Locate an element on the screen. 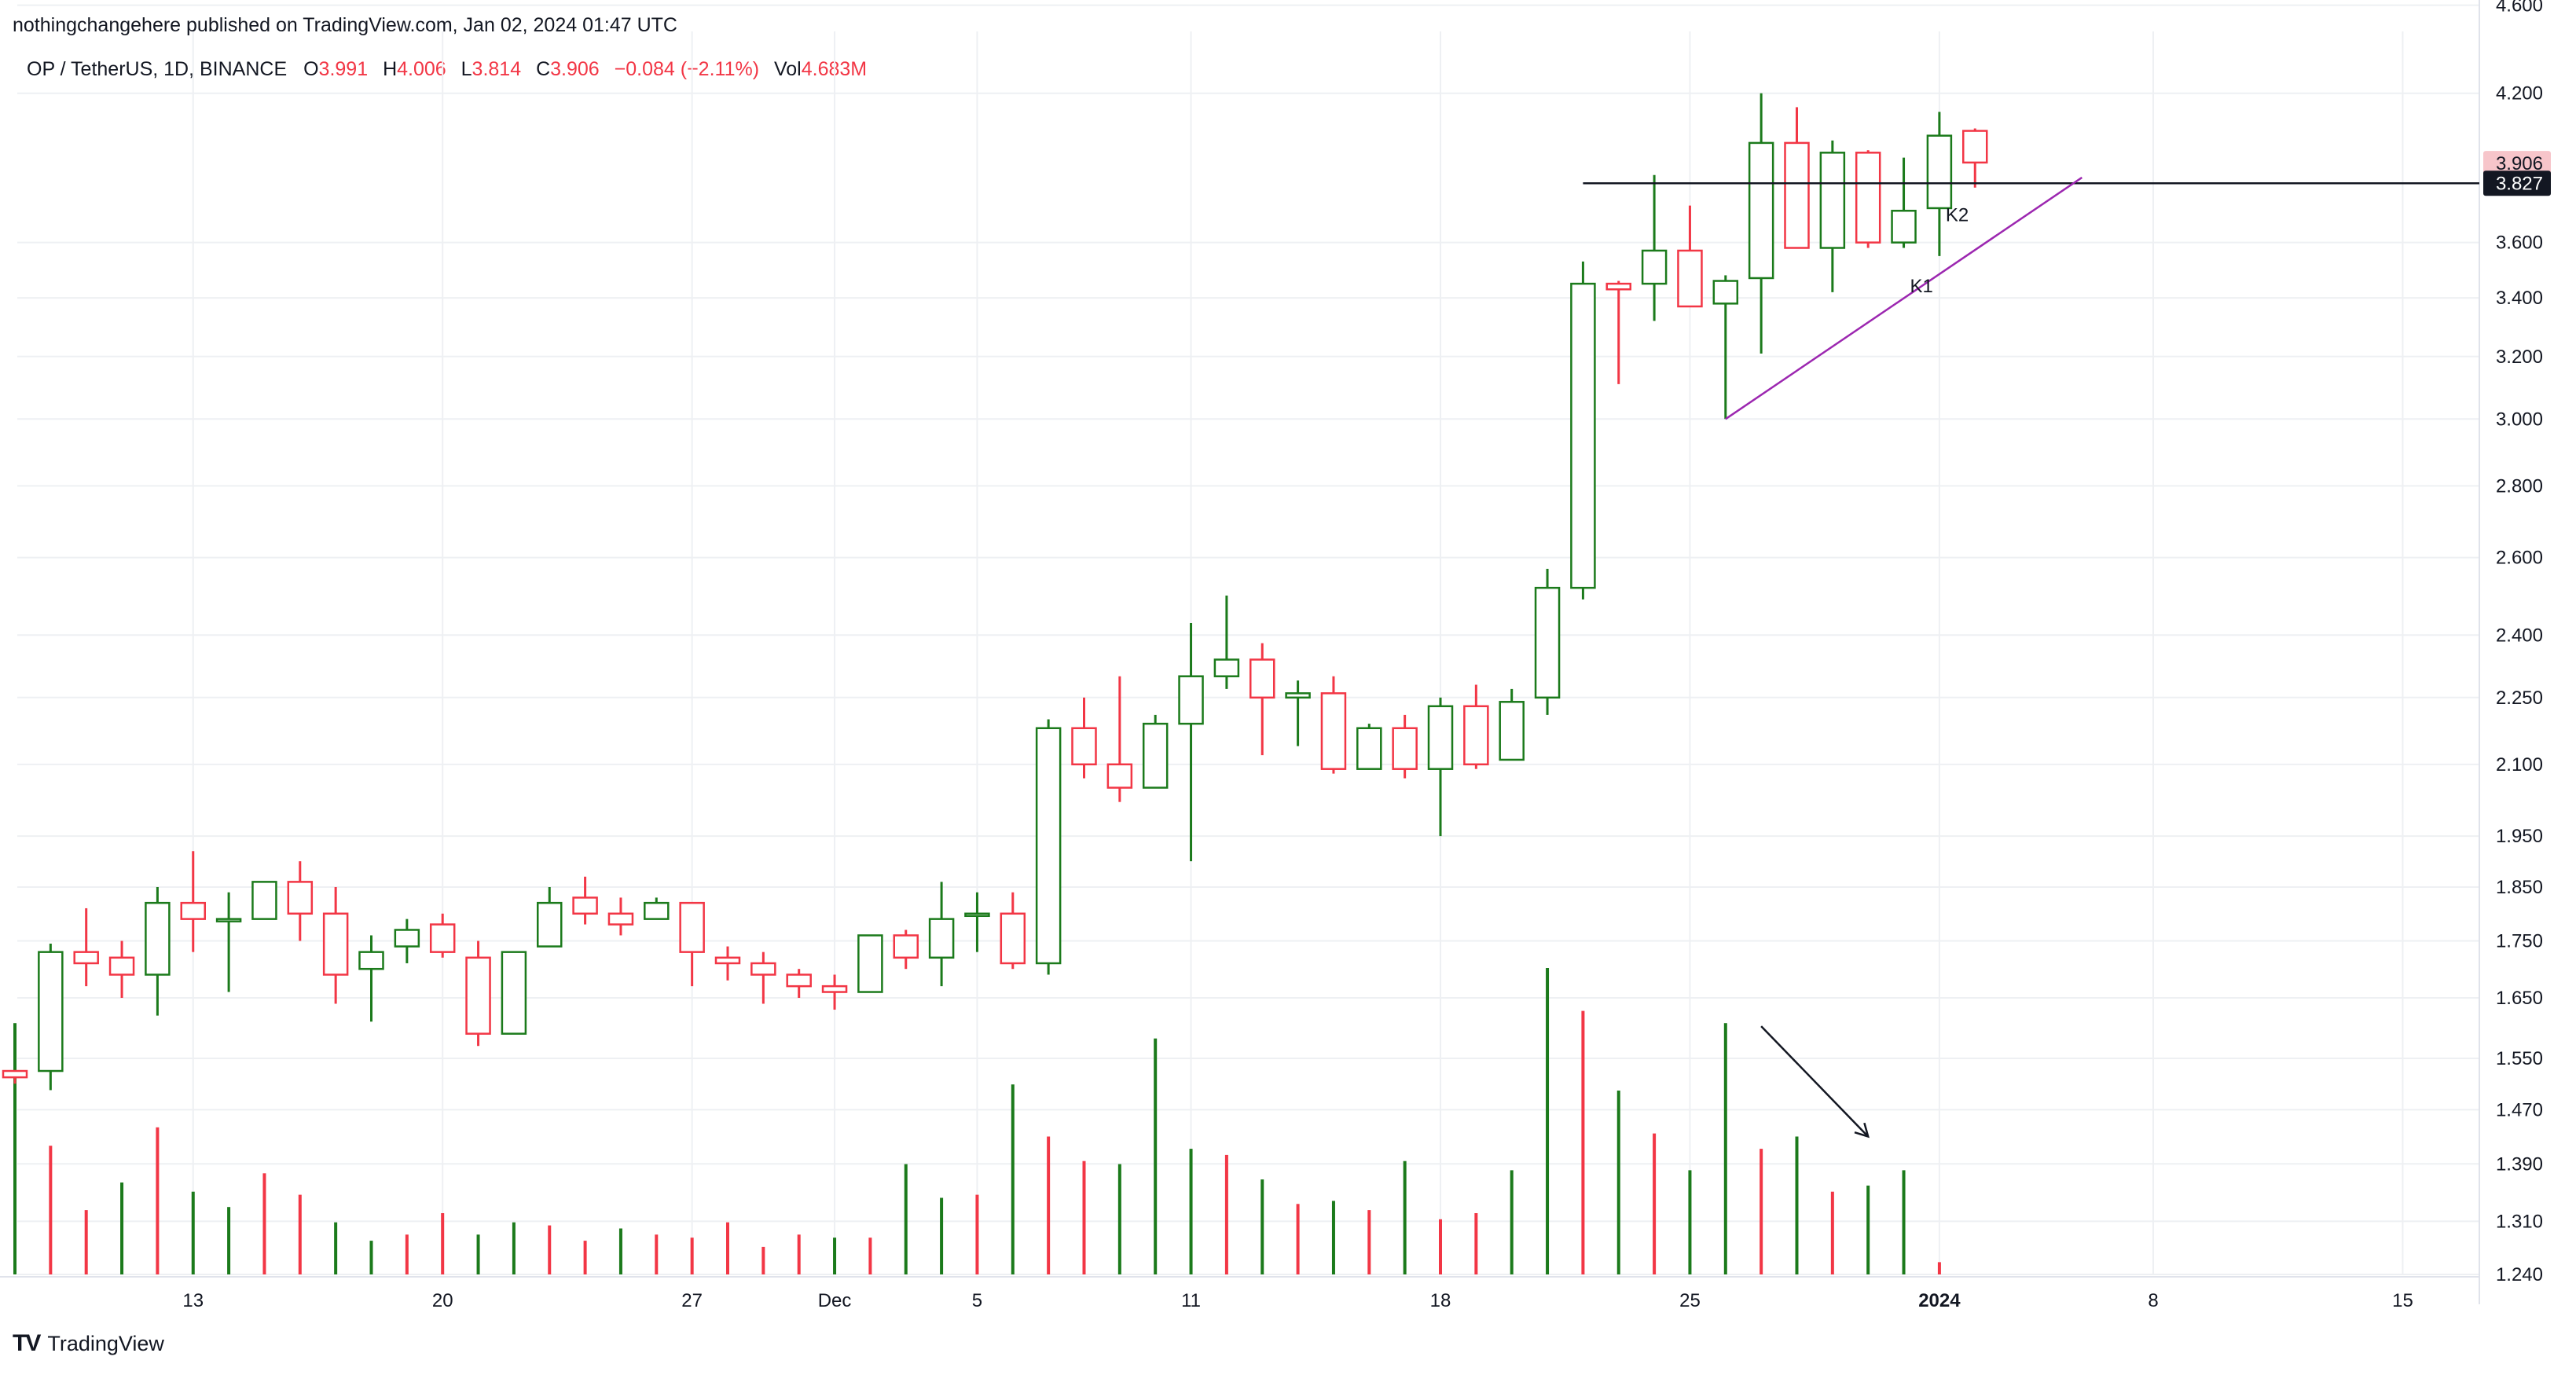  brand-name: TradingView is located at coordinates (105, 1343).